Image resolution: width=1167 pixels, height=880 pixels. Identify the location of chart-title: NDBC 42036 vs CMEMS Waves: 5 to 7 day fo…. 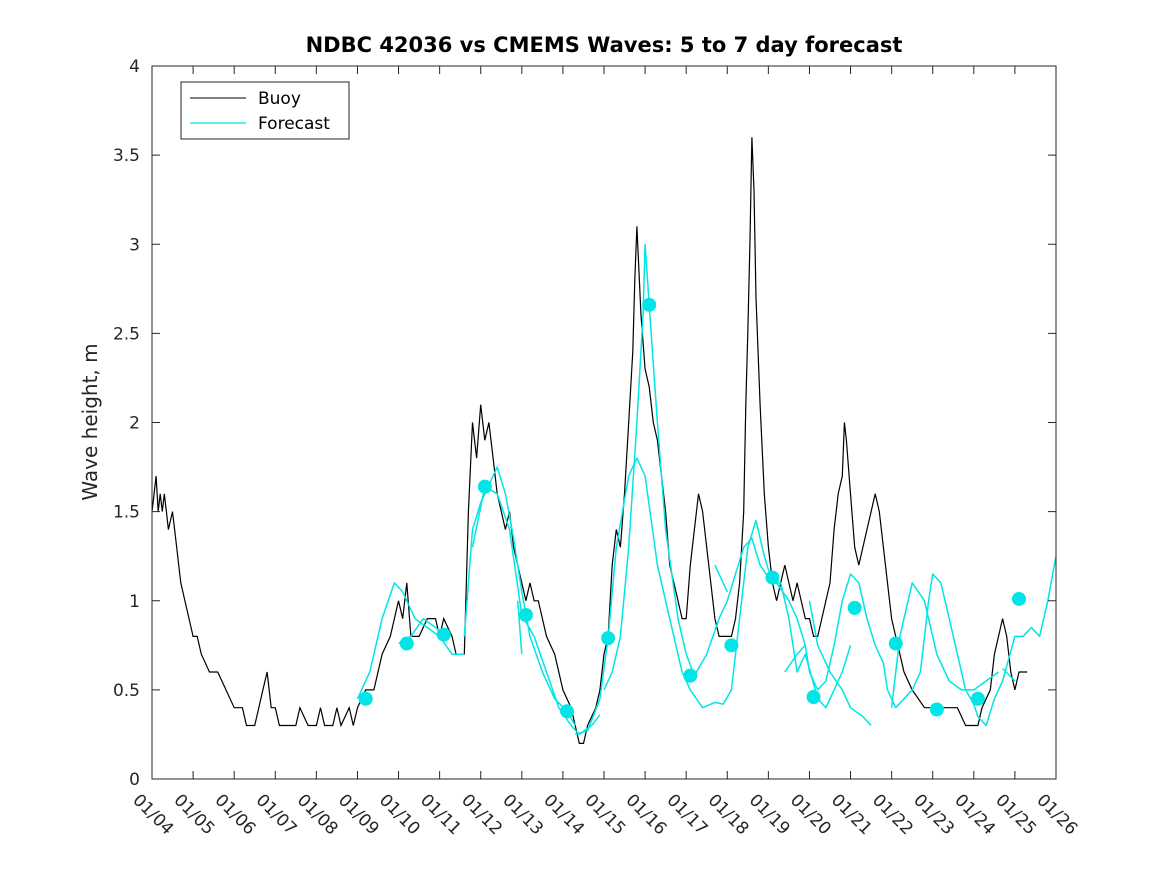
(604, 45).